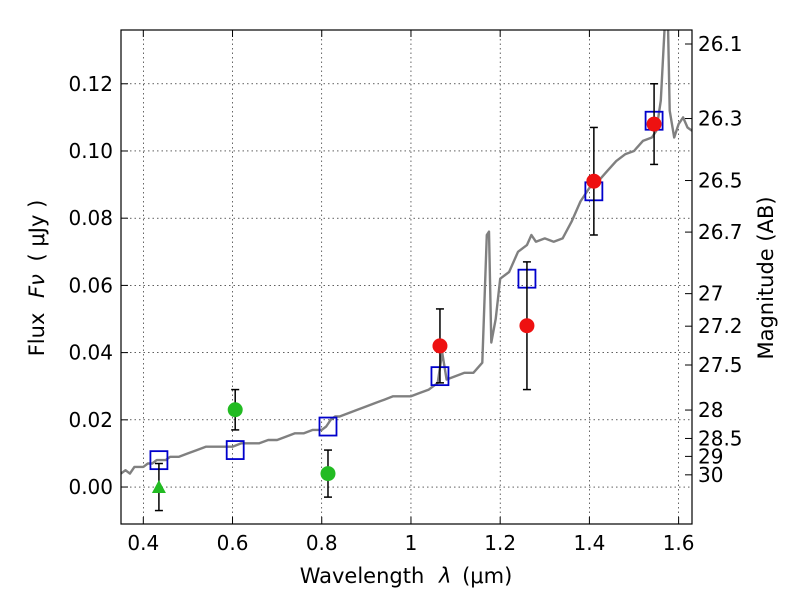  I want to click on y2-tick-label: 30, so click(710, 475).